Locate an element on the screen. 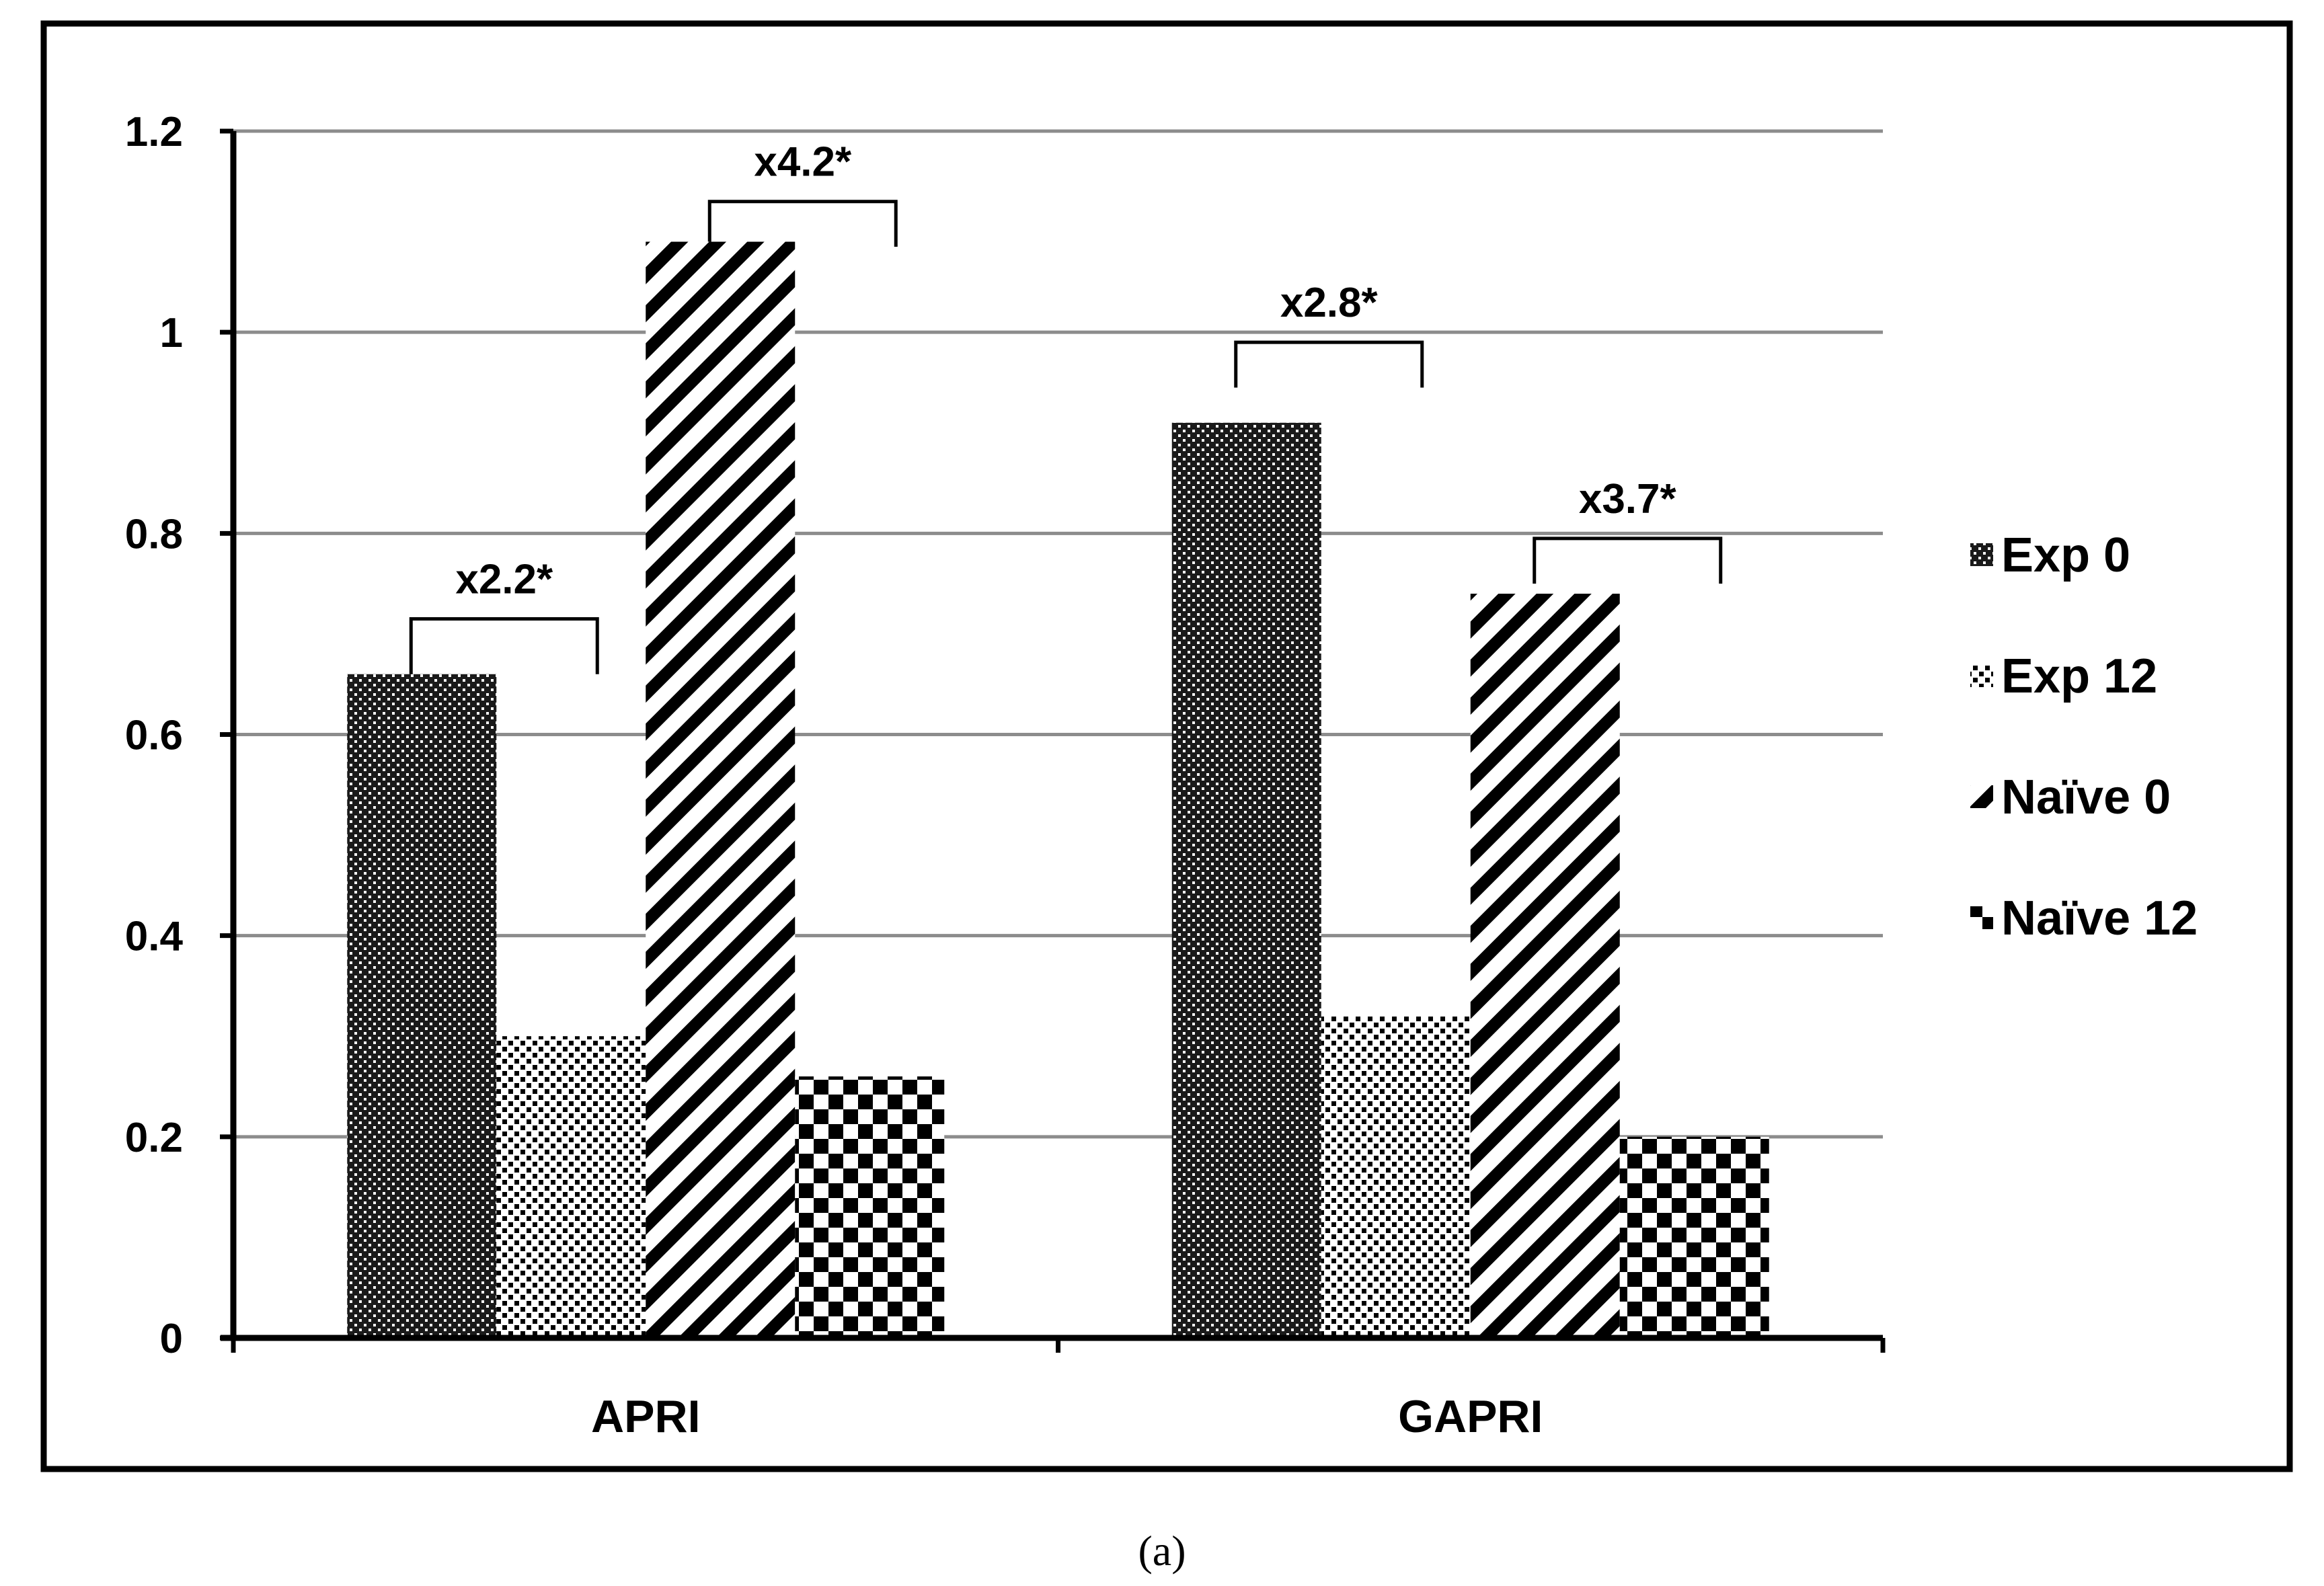 Image resolution: width=2324 pixels, height=1586 pixels. legend-label: Exp 0 is located at coordinates (2065, 555).